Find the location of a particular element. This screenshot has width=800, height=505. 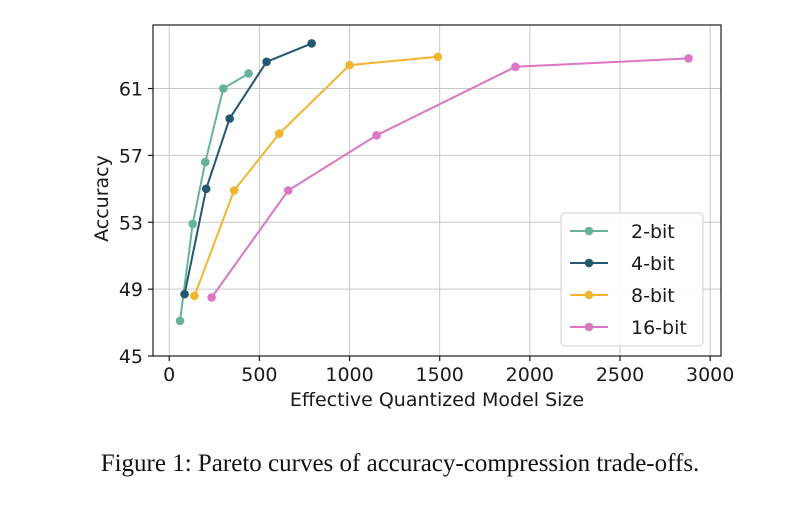

x-tick-label: 0 is located at coordinates (169, 375).